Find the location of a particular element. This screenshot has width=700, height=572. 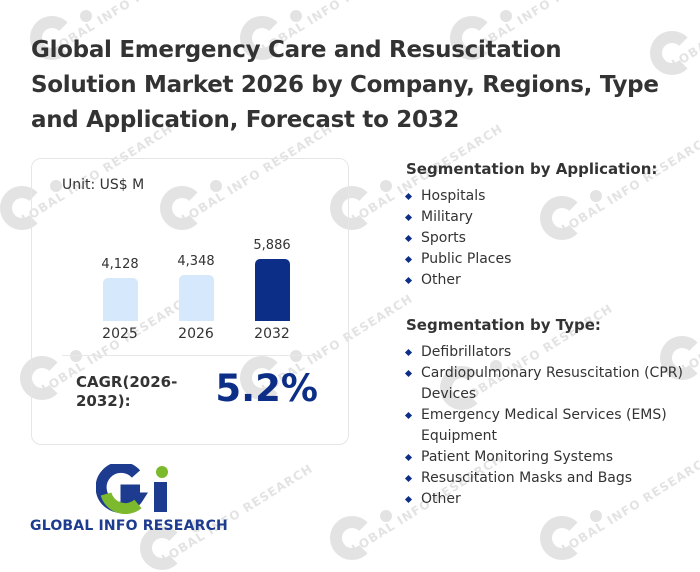

x-tick-label: 2032 is located at coordinates (272, 334).